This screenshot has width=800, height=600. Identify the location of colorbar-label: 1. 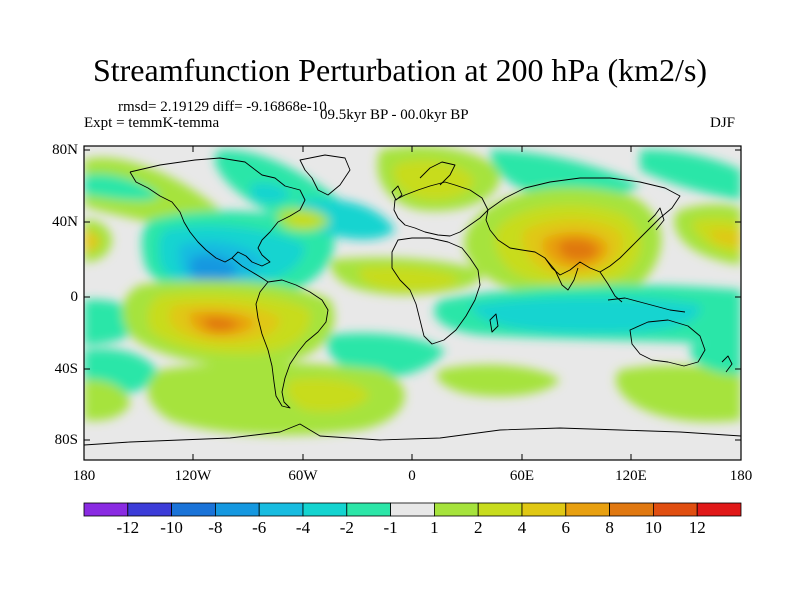
(434, 527).